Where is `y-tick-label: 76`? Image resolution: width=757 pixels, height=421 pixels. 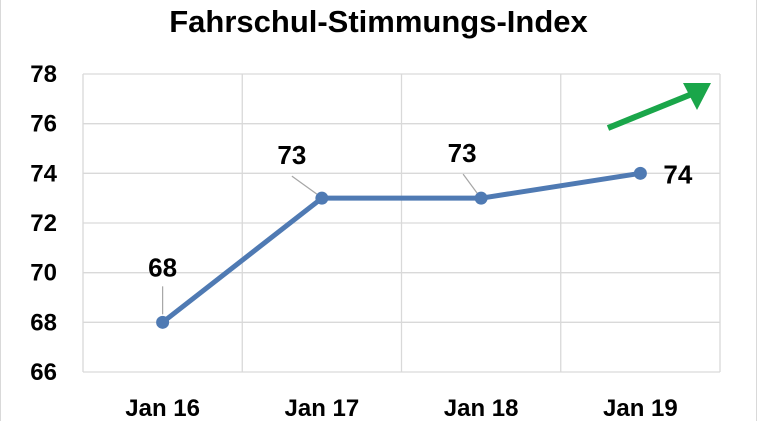
y-tick-label: 76 is located at coordinates (43, 124).